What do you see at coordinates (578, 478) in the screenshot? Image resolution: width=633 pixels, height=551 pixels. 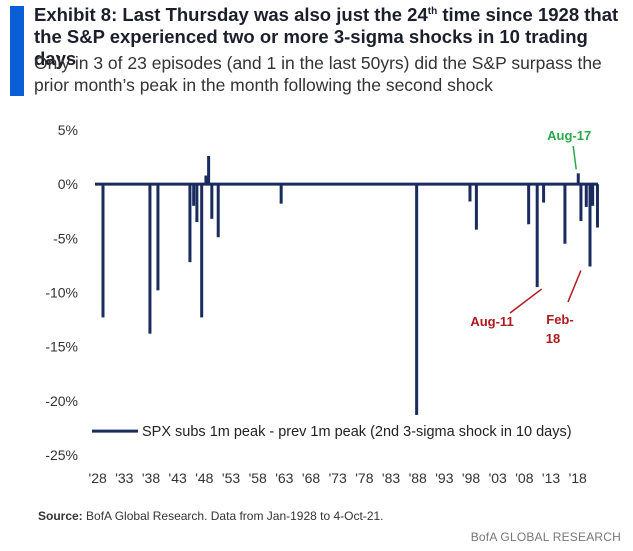 I see `x-tick-label: '18` at bounding box center [578, 478].